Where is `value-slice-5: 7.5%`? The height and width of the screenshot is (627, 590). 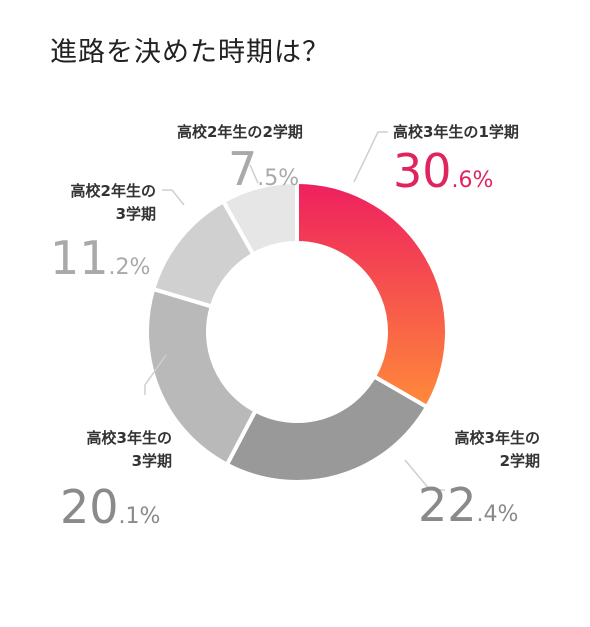 value-slice-5: 7.5% is located at coordinates (264, 169).